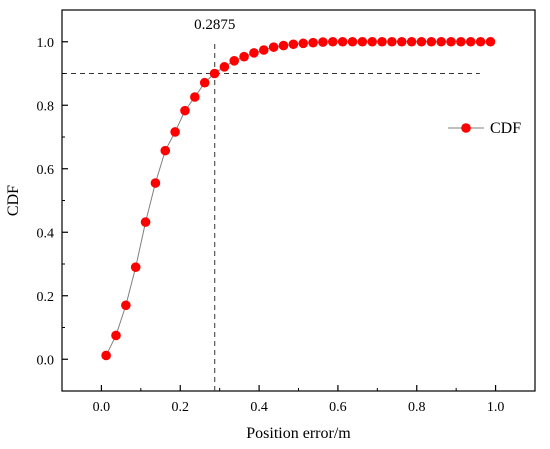 This screenshot has height=449, width=550. I want to click on y-tick-label: 0.4, so click(46, 233).